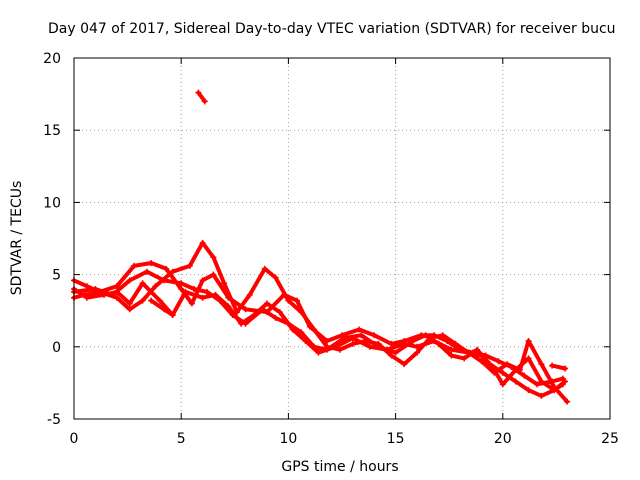  I want to click on x-tick-label: 0, so click(74, 439).